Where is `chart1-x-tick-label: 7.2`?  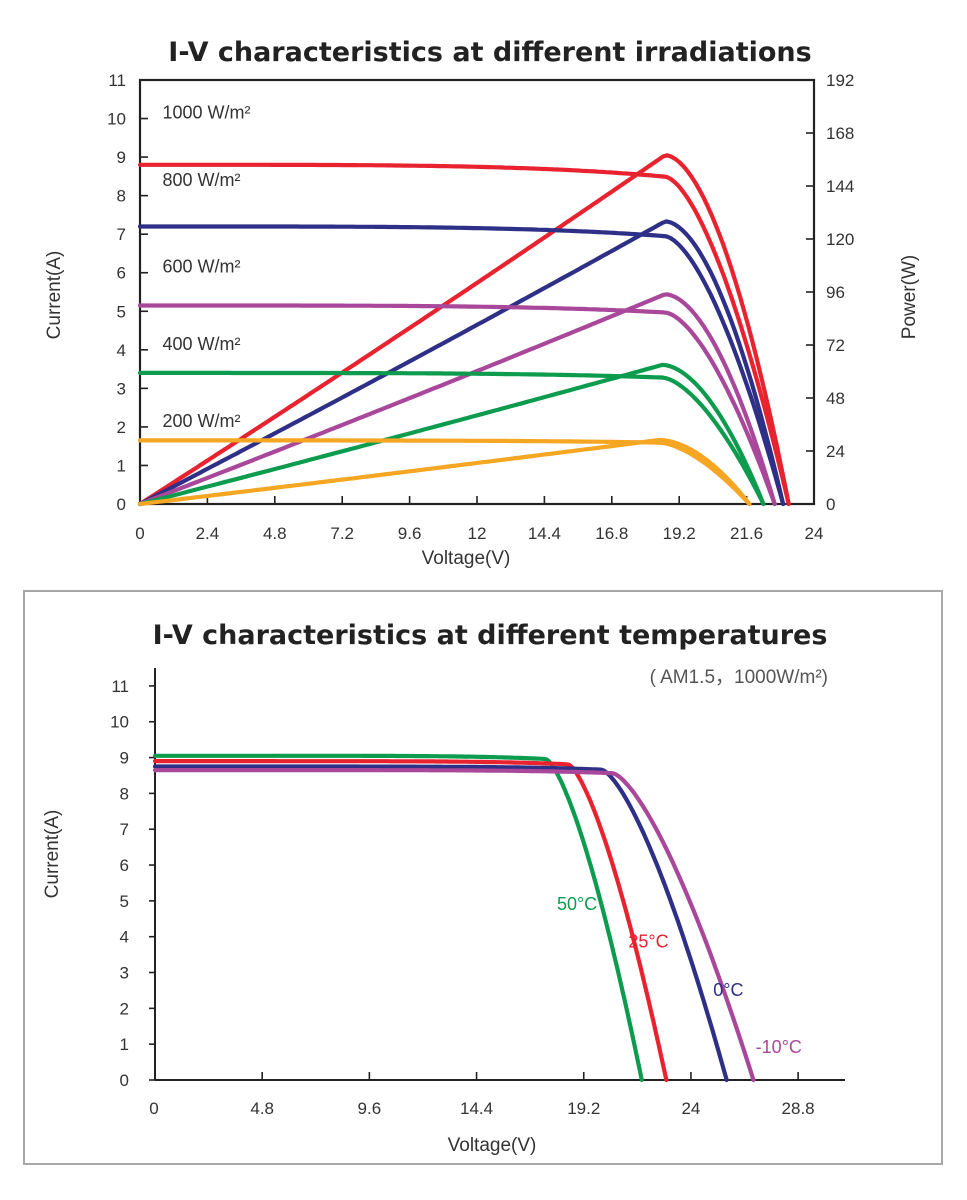
chart1-x-tick-label: 7.2 is located at coordinates (342, 533).